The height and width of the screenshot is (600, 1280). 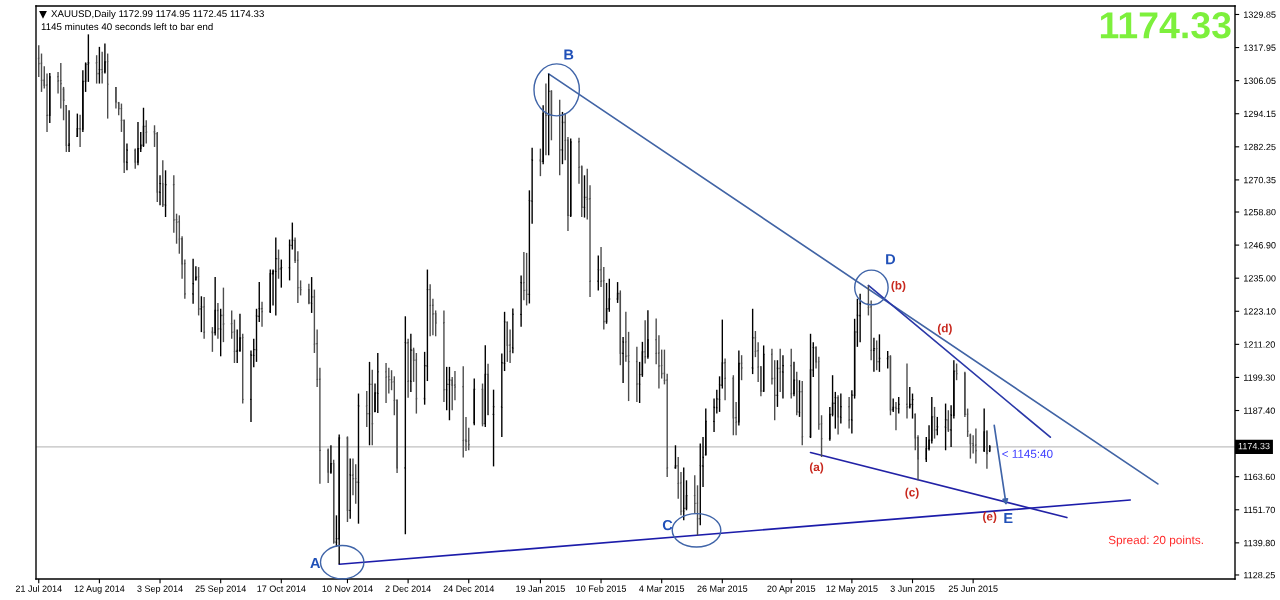 What do you see at coordinates (315, 563) in the screenshot?
I see `annotation: A` at bounding box center [315, 563].